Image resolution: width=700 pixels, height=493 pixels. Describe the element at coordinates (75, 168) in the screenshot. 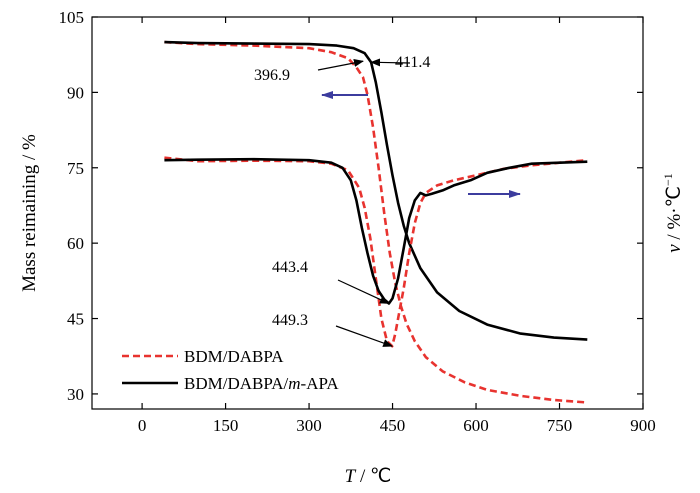

I see `y-tick-label-3: 75` at that location.